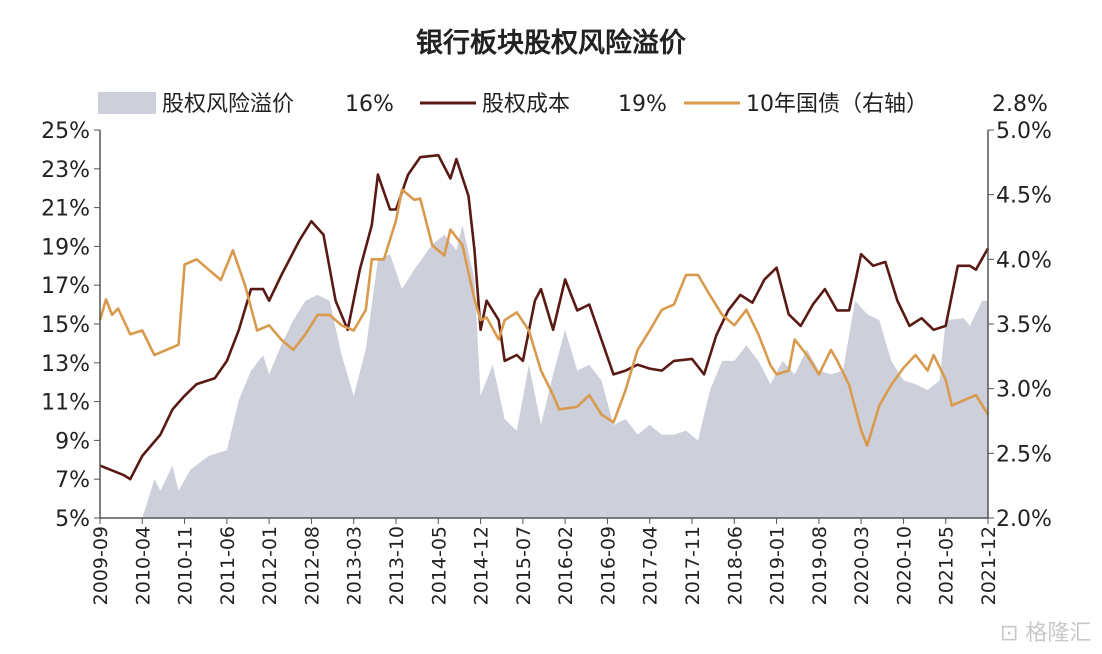 The height and width of the screenshot is (654, 1102). What do you see at coordinates (642, 104) in the screenshot?
I see `legend-value-cost: 19%` at bounding box center [642, 104].